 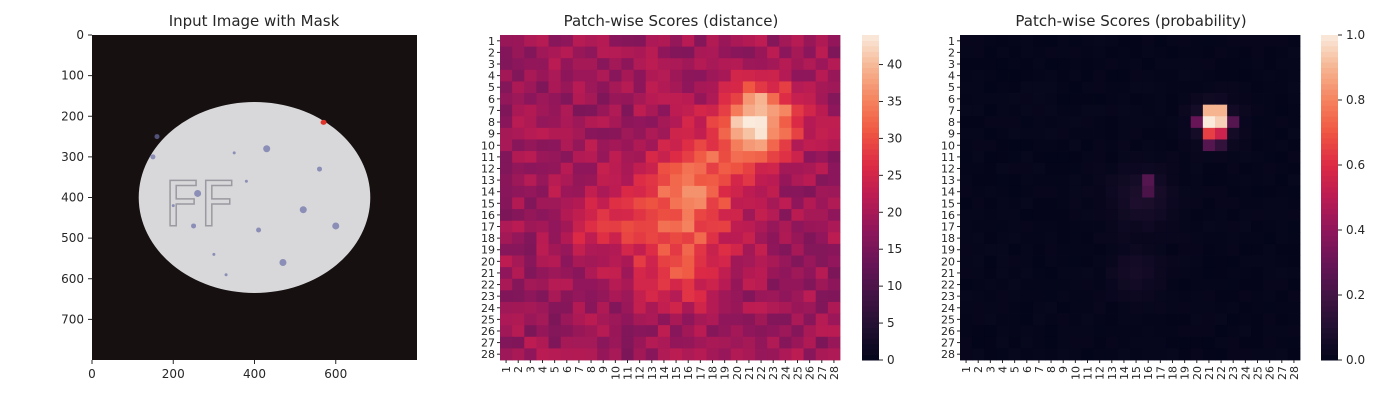 What do you see at coordinates (488, 168) in the screenshot?
I see `y-tick-label: 12` at bounding box center [488, 168].